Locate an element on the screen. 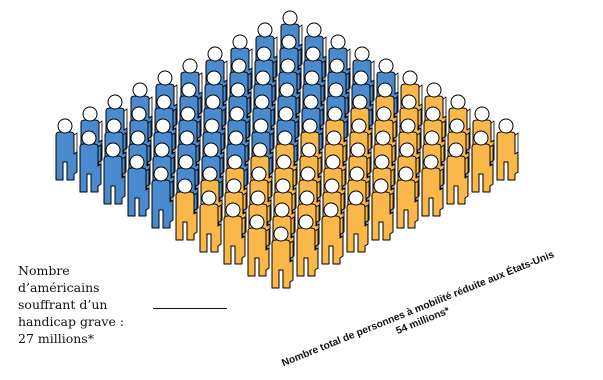 The height and width of the screenshot is (380, 603). person-icon-blue is located at coordinates (90, 161).